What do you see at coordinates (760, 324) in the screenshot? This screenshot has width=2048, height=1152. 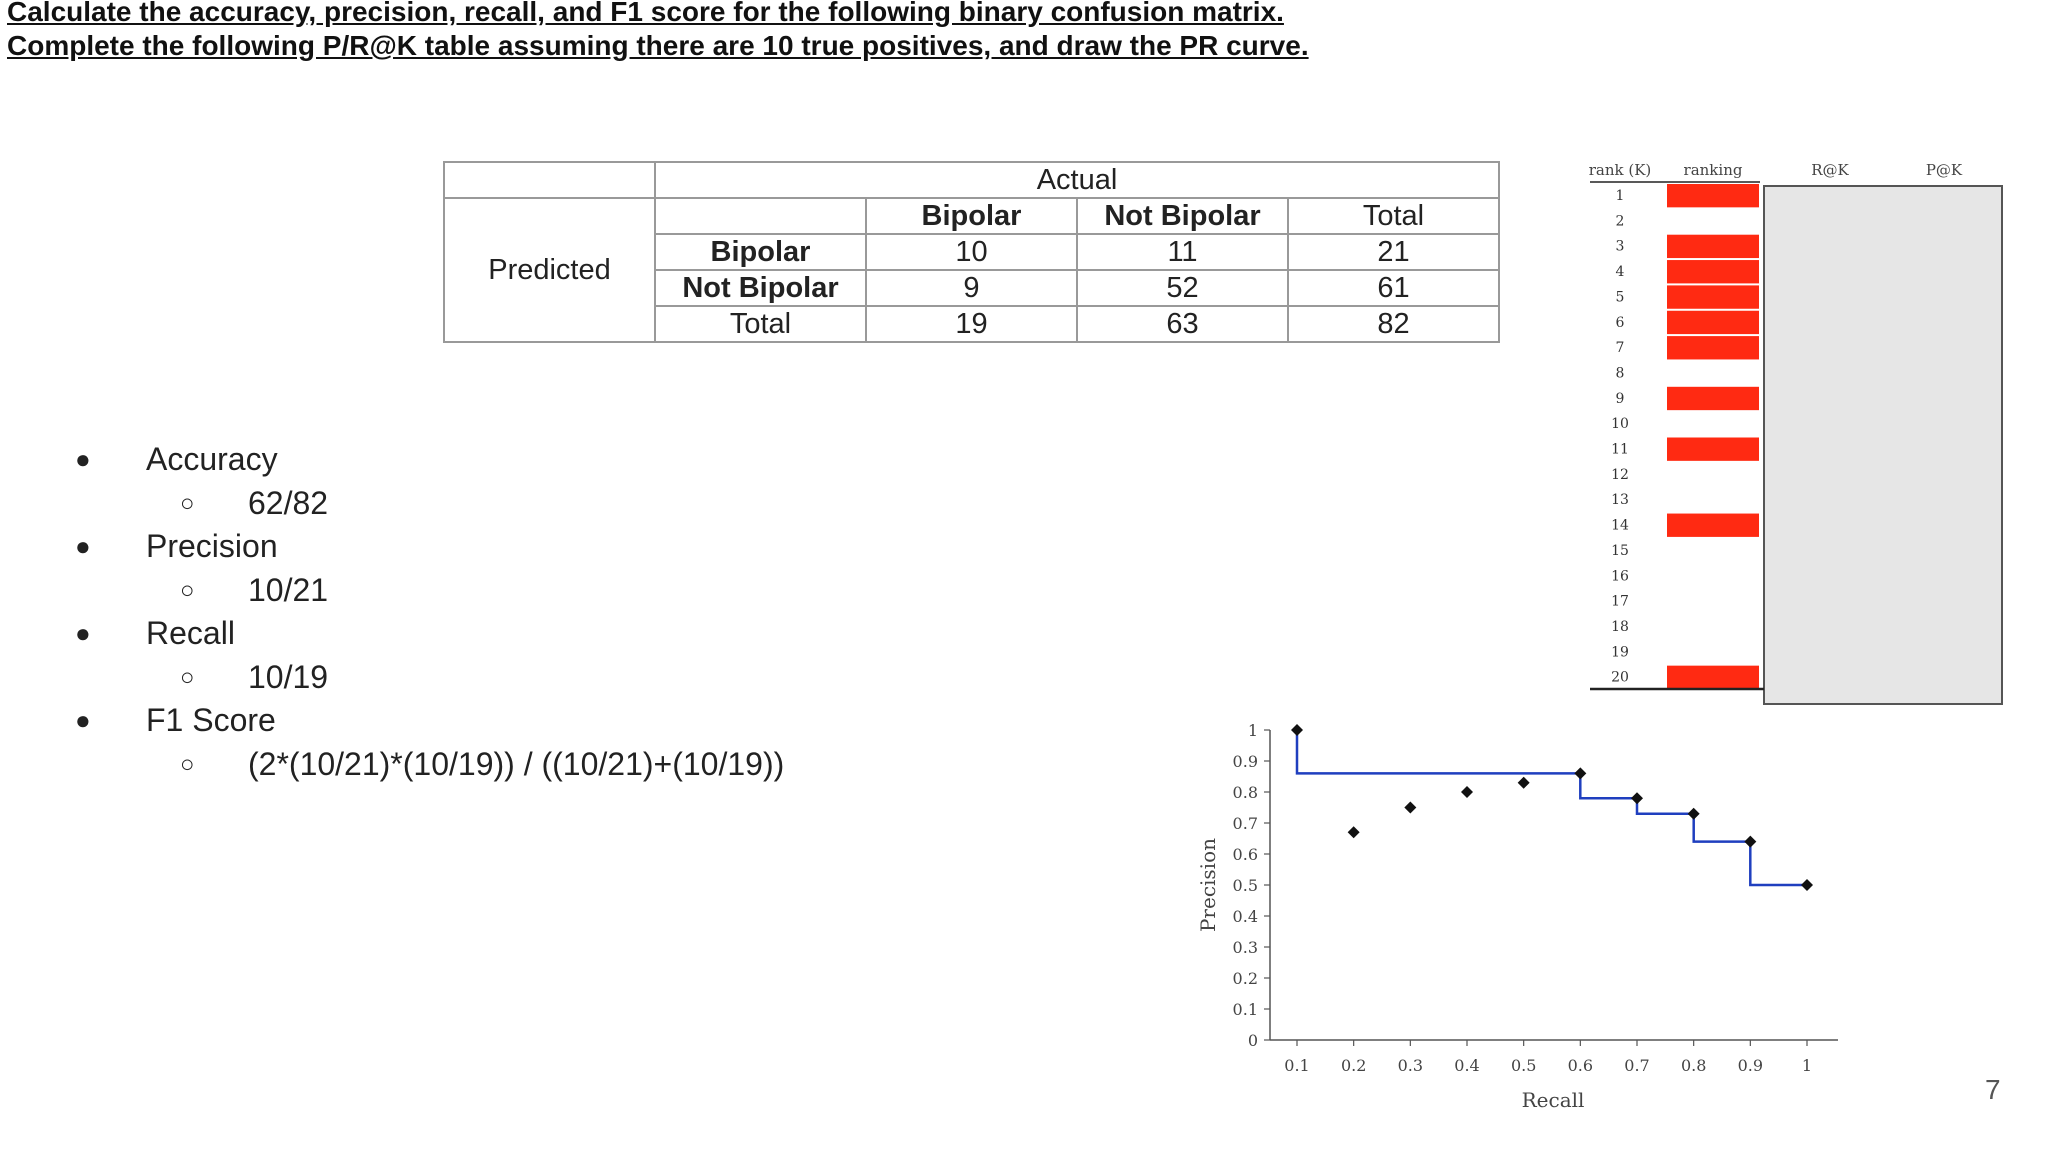 I see `row-header: Total` at bounding box center [760, 324].